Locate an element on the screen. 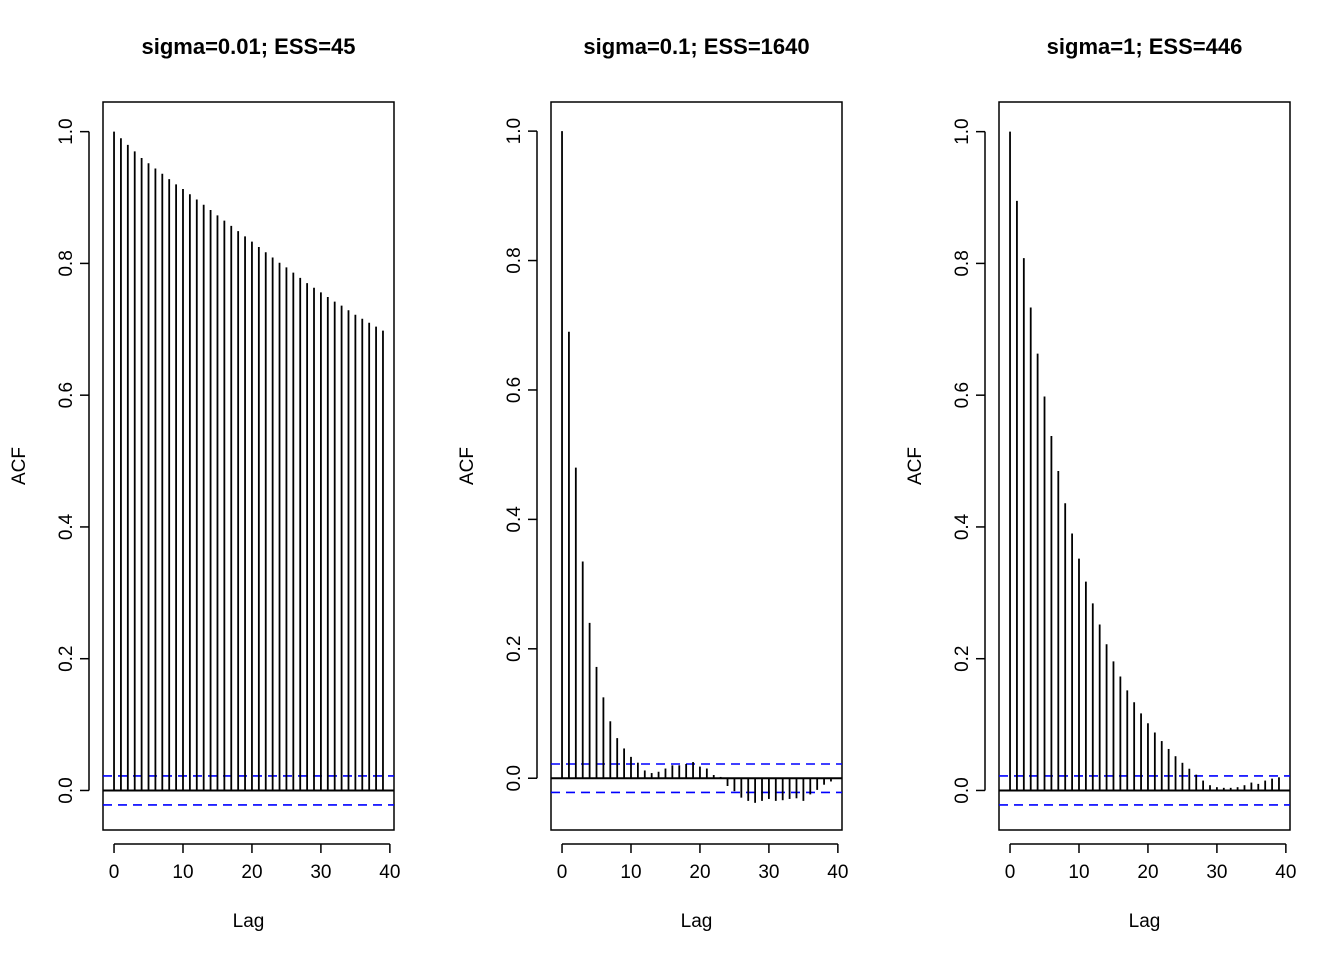  chart-title: sigma=1; ESS=446 is located at coordinates (1145, 46).